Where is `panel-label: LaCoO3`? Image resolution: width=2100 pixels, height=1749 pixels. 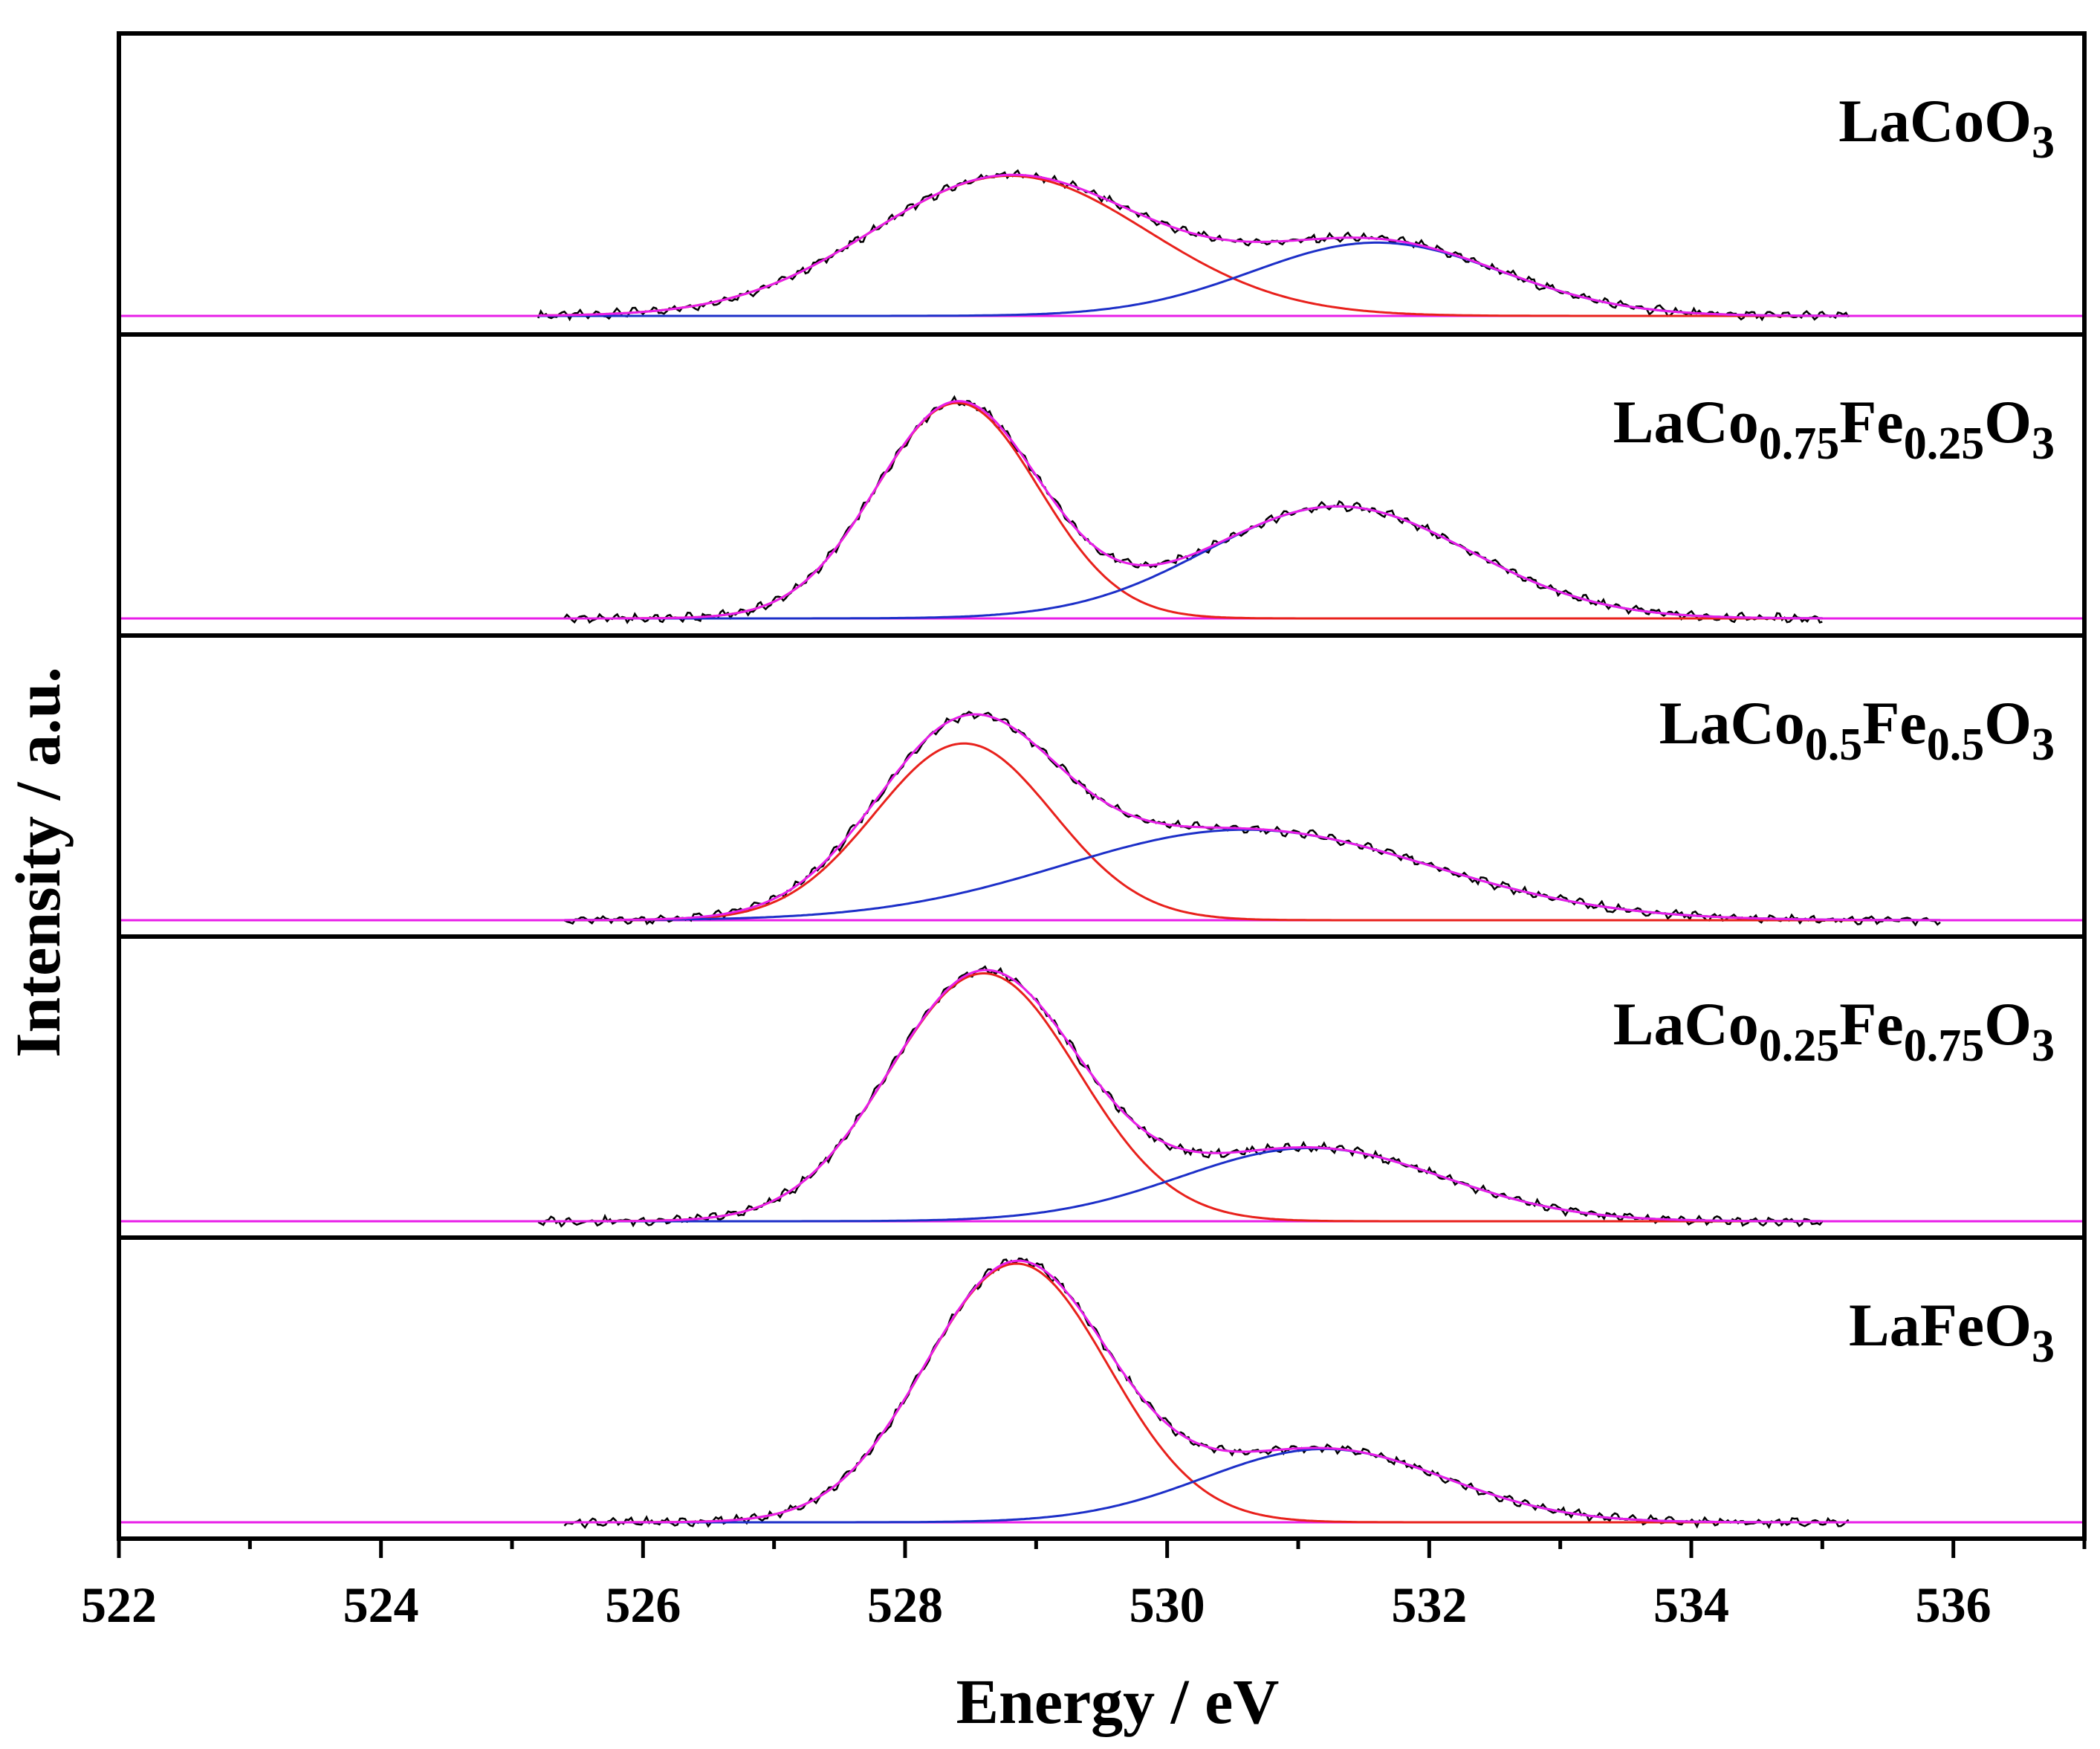 panel-label: LaCoO3 is located at coordinates (1946, 127).